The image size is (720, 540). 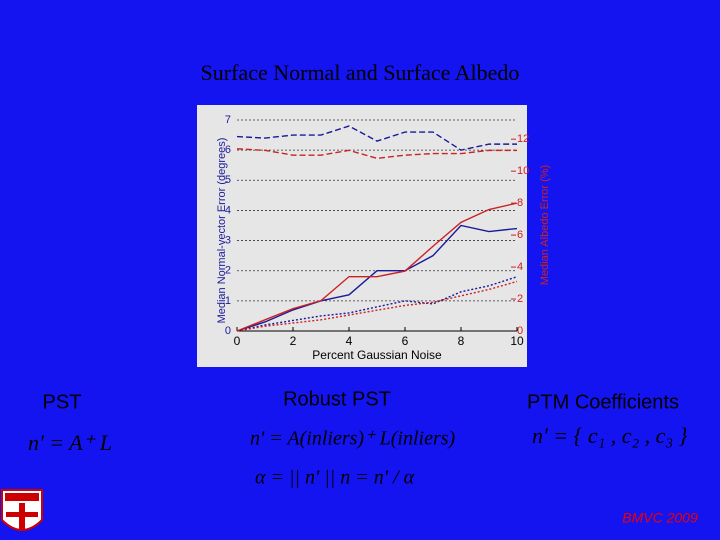 What do you see at coordinates (337, 399) in the screenshot?
I see `column-heading: Robust PST` at bounding box center [337, 399].